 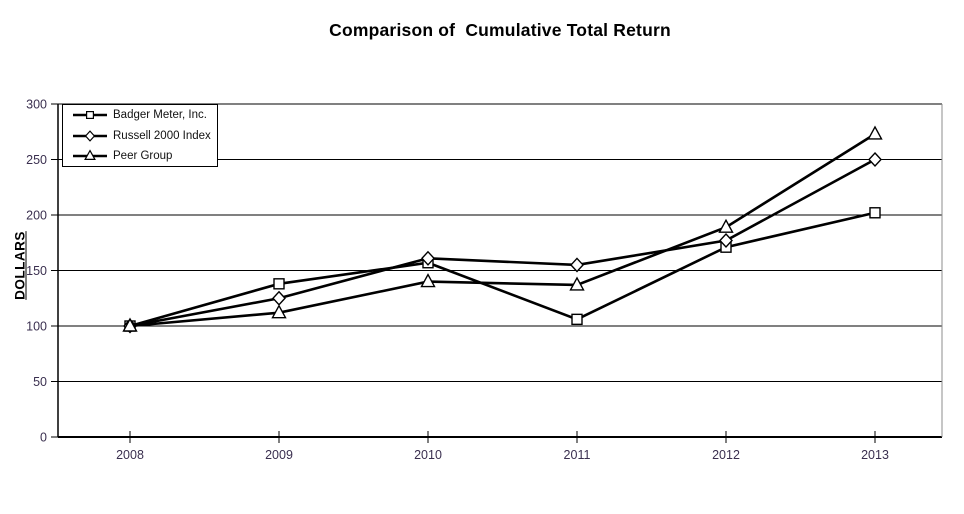 What do you see at coordinates (130, 455) in the screenshot?
I see `x-tick-label: 2008` at bounding box center [130, 455].